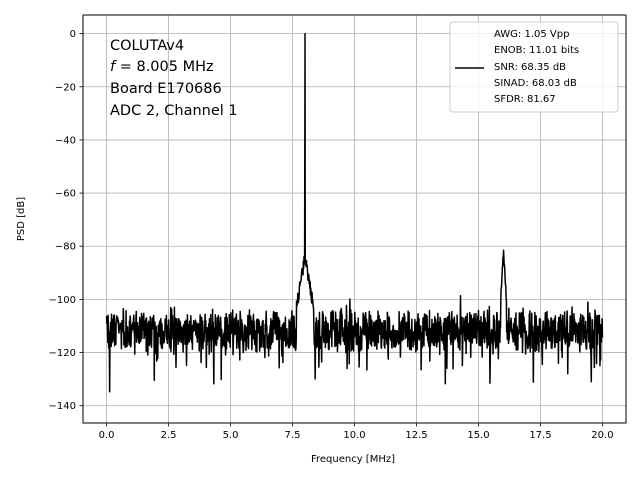  Describe the element at coordinates (540, 435) in the screenshot. I see `x-tick-label: 17.5` at that location.